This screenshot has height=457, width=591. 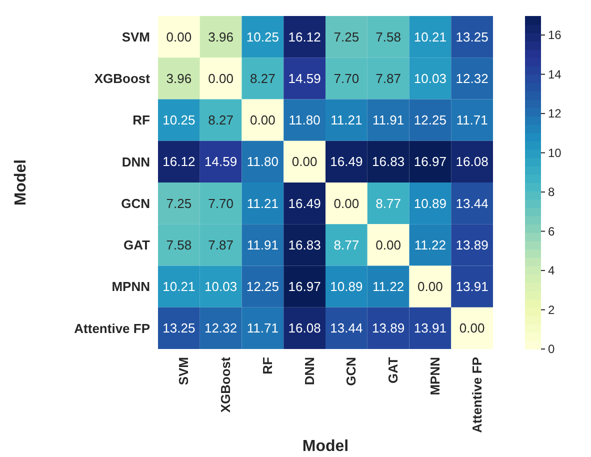 I want to click on x-tick-label: XGBoost, so click(x=226, y=384).